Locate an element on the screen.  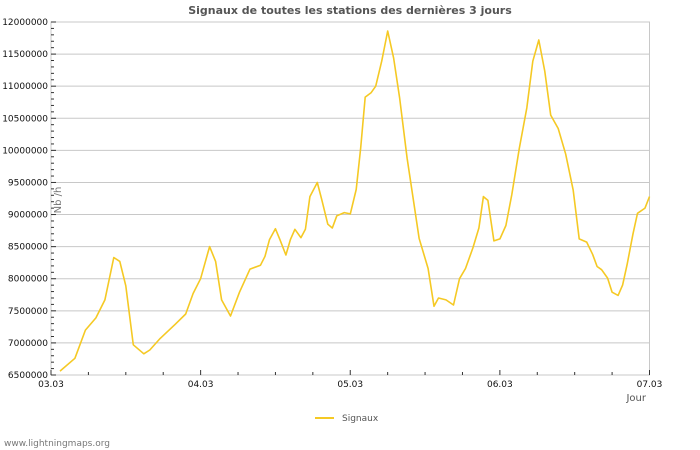
x-axis-label: Jour is located at coordinates (635, 398).